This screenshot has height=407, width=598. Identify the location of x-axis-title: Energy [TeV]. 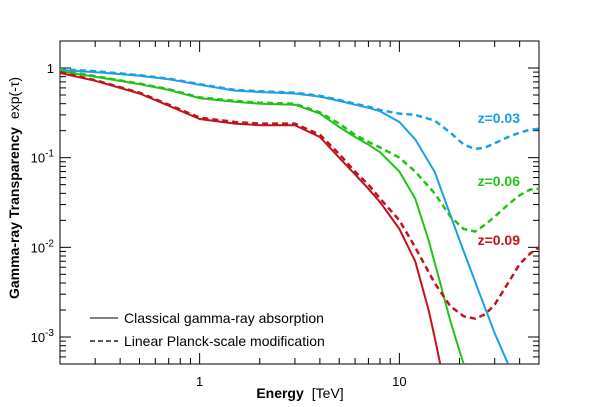
(299, 393).